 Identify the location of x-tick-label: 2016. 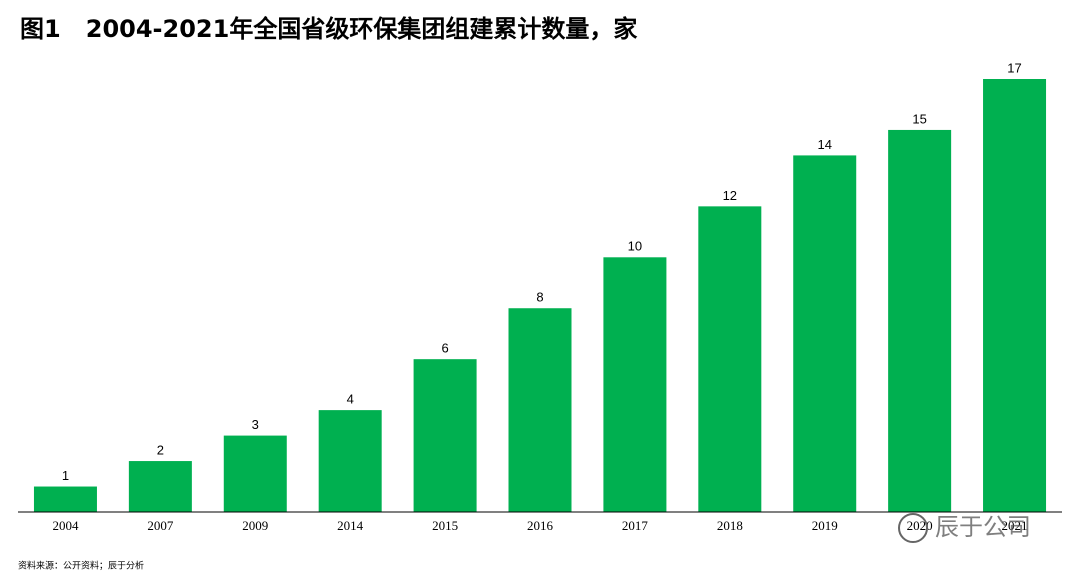
(540, 525).